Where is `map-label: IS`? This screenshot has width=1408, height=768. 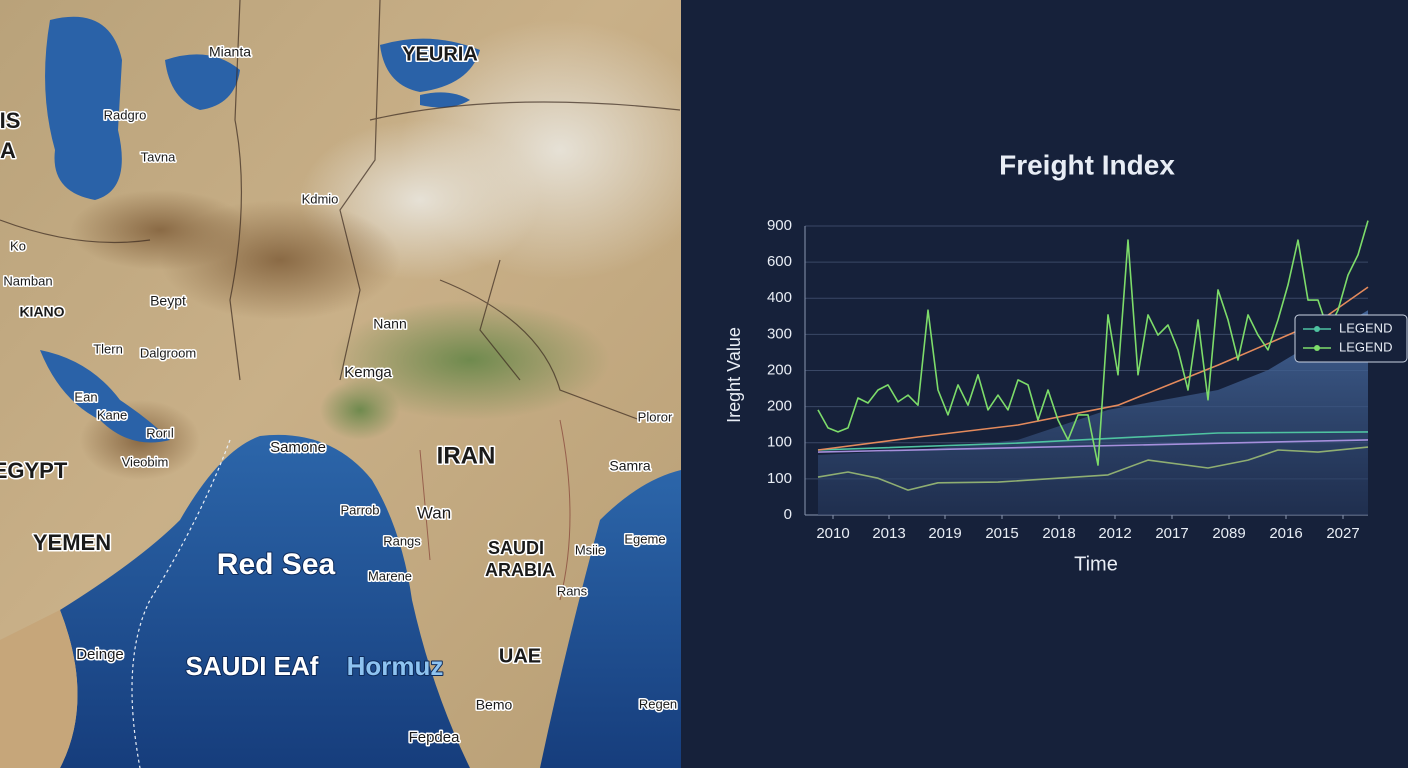 map-label: IS is located at coordinates (10, 120).